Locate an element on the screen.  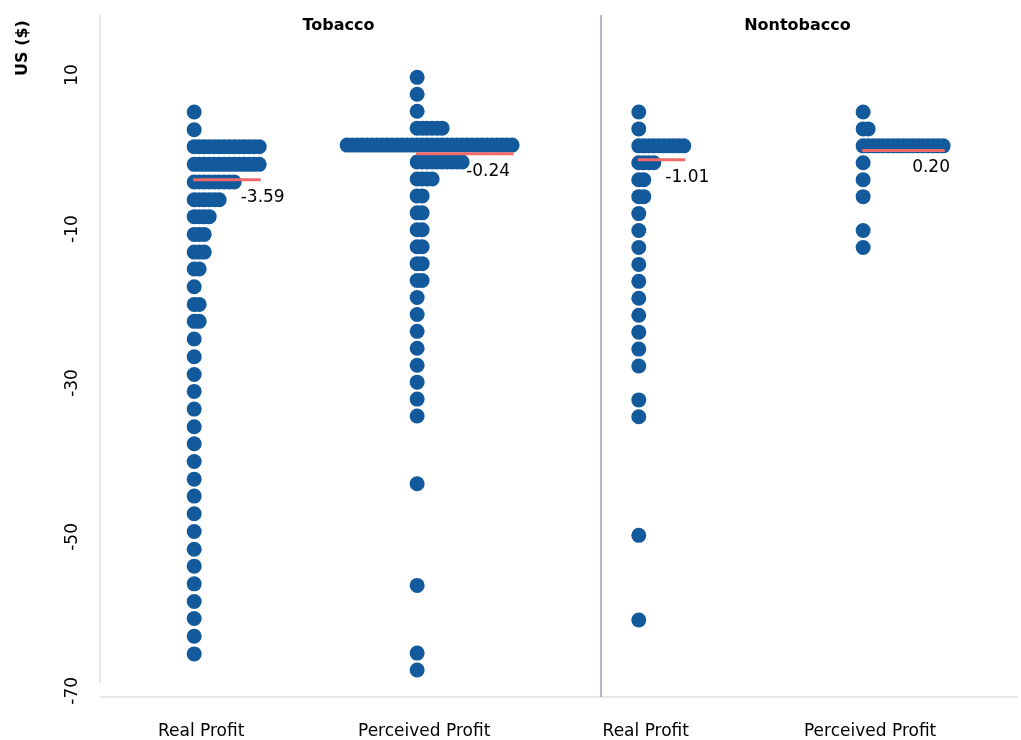
chart-title: Tobacco is located at coordinates (338, 24).